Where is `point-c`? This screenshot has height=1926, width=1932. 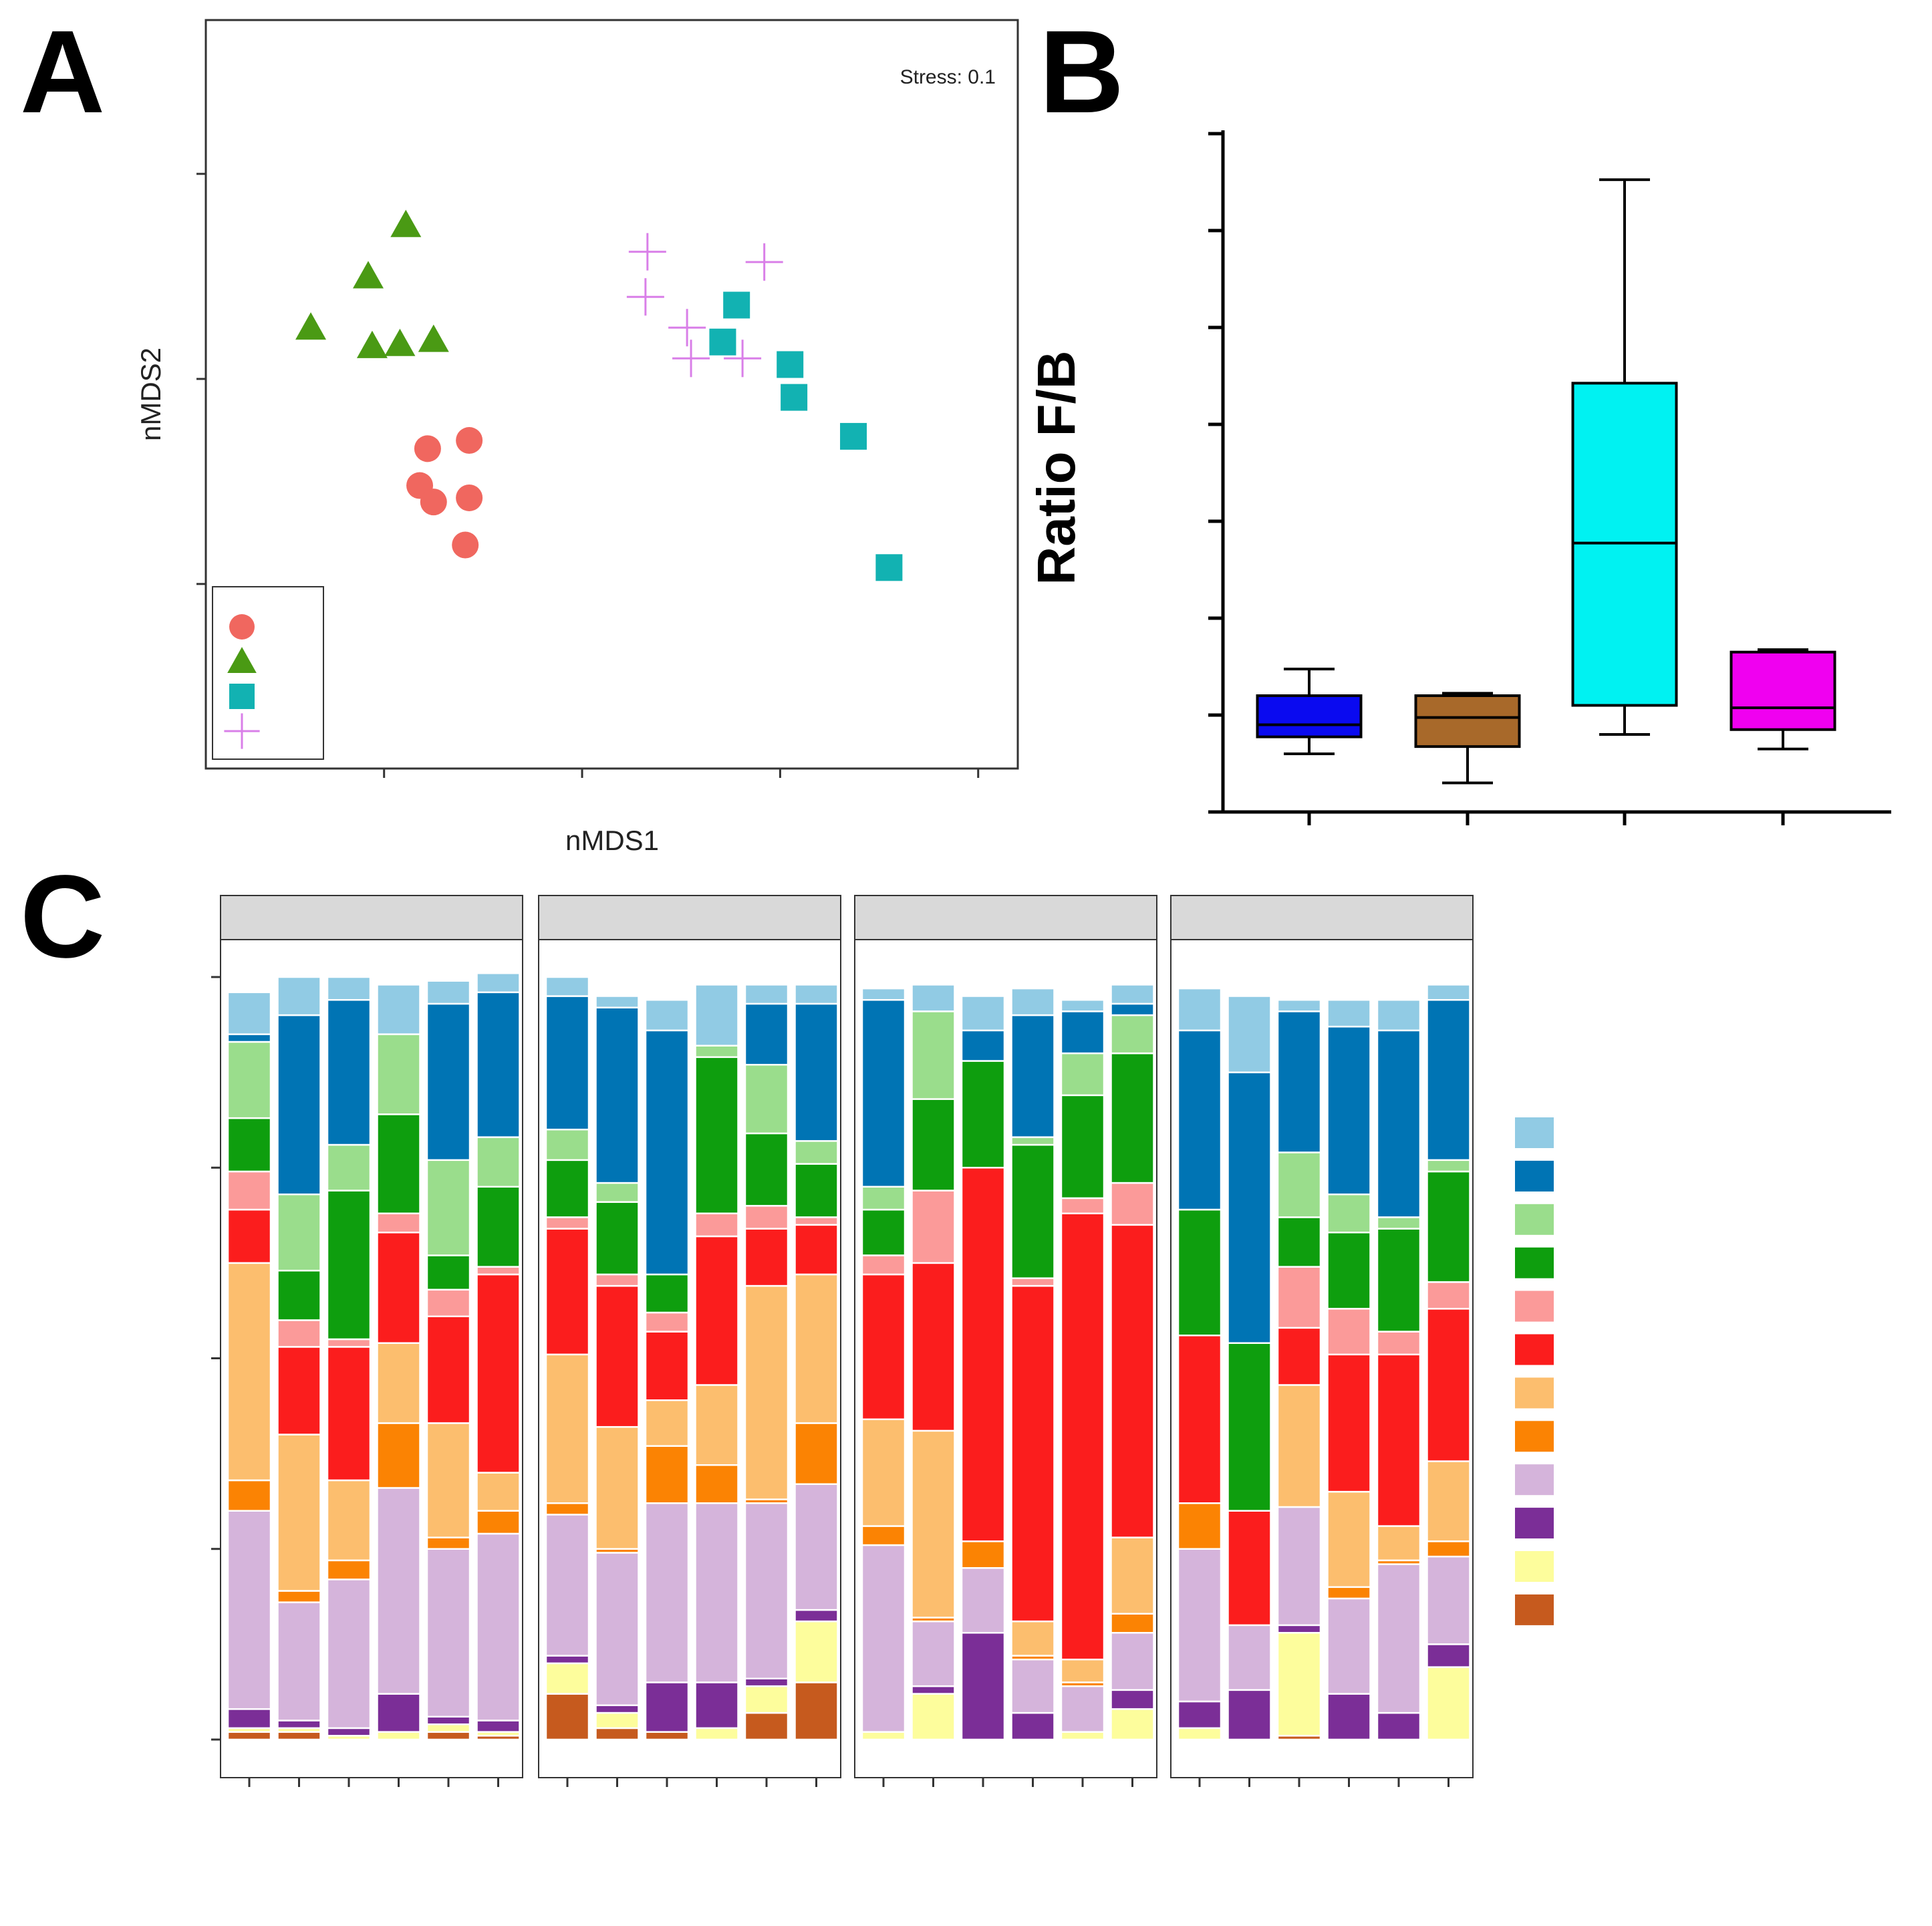 point-c is located at coordinates (465, 545).